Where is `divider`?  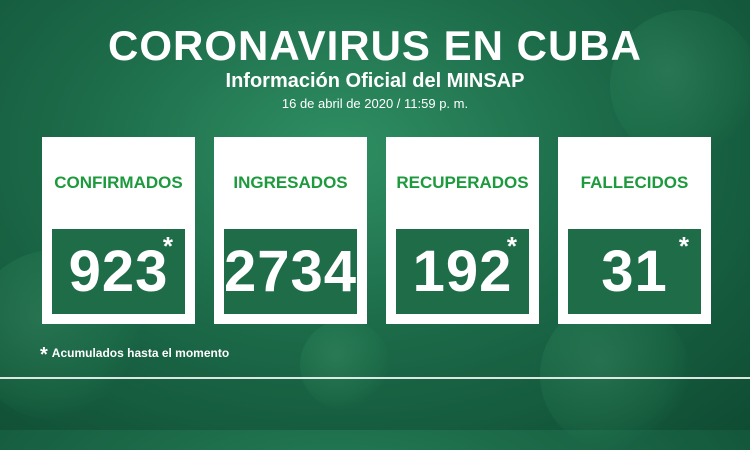
divider is located at coordinates (375, 378).